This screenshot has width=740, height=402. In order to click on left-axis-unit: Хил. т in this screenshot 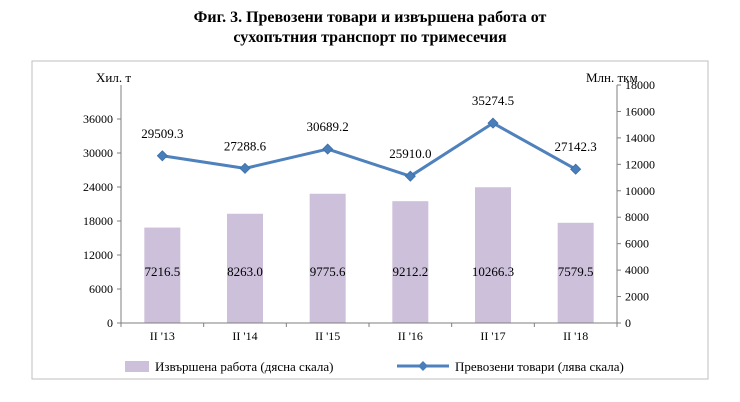, I will do `click(113, 77)`.